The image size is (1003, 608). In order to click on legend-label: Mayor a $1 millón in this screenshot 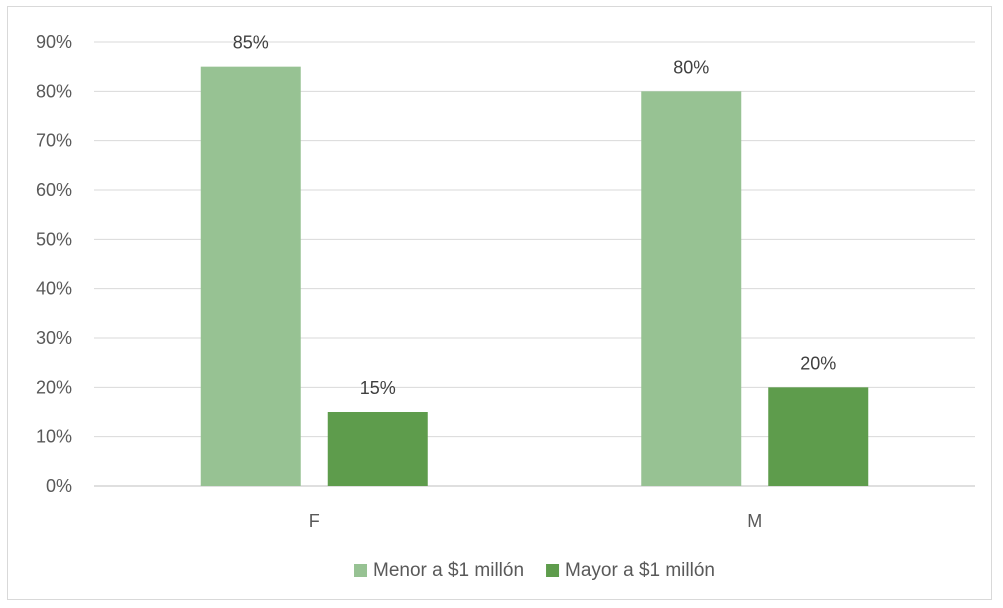, I will do `click(640, 570)`.